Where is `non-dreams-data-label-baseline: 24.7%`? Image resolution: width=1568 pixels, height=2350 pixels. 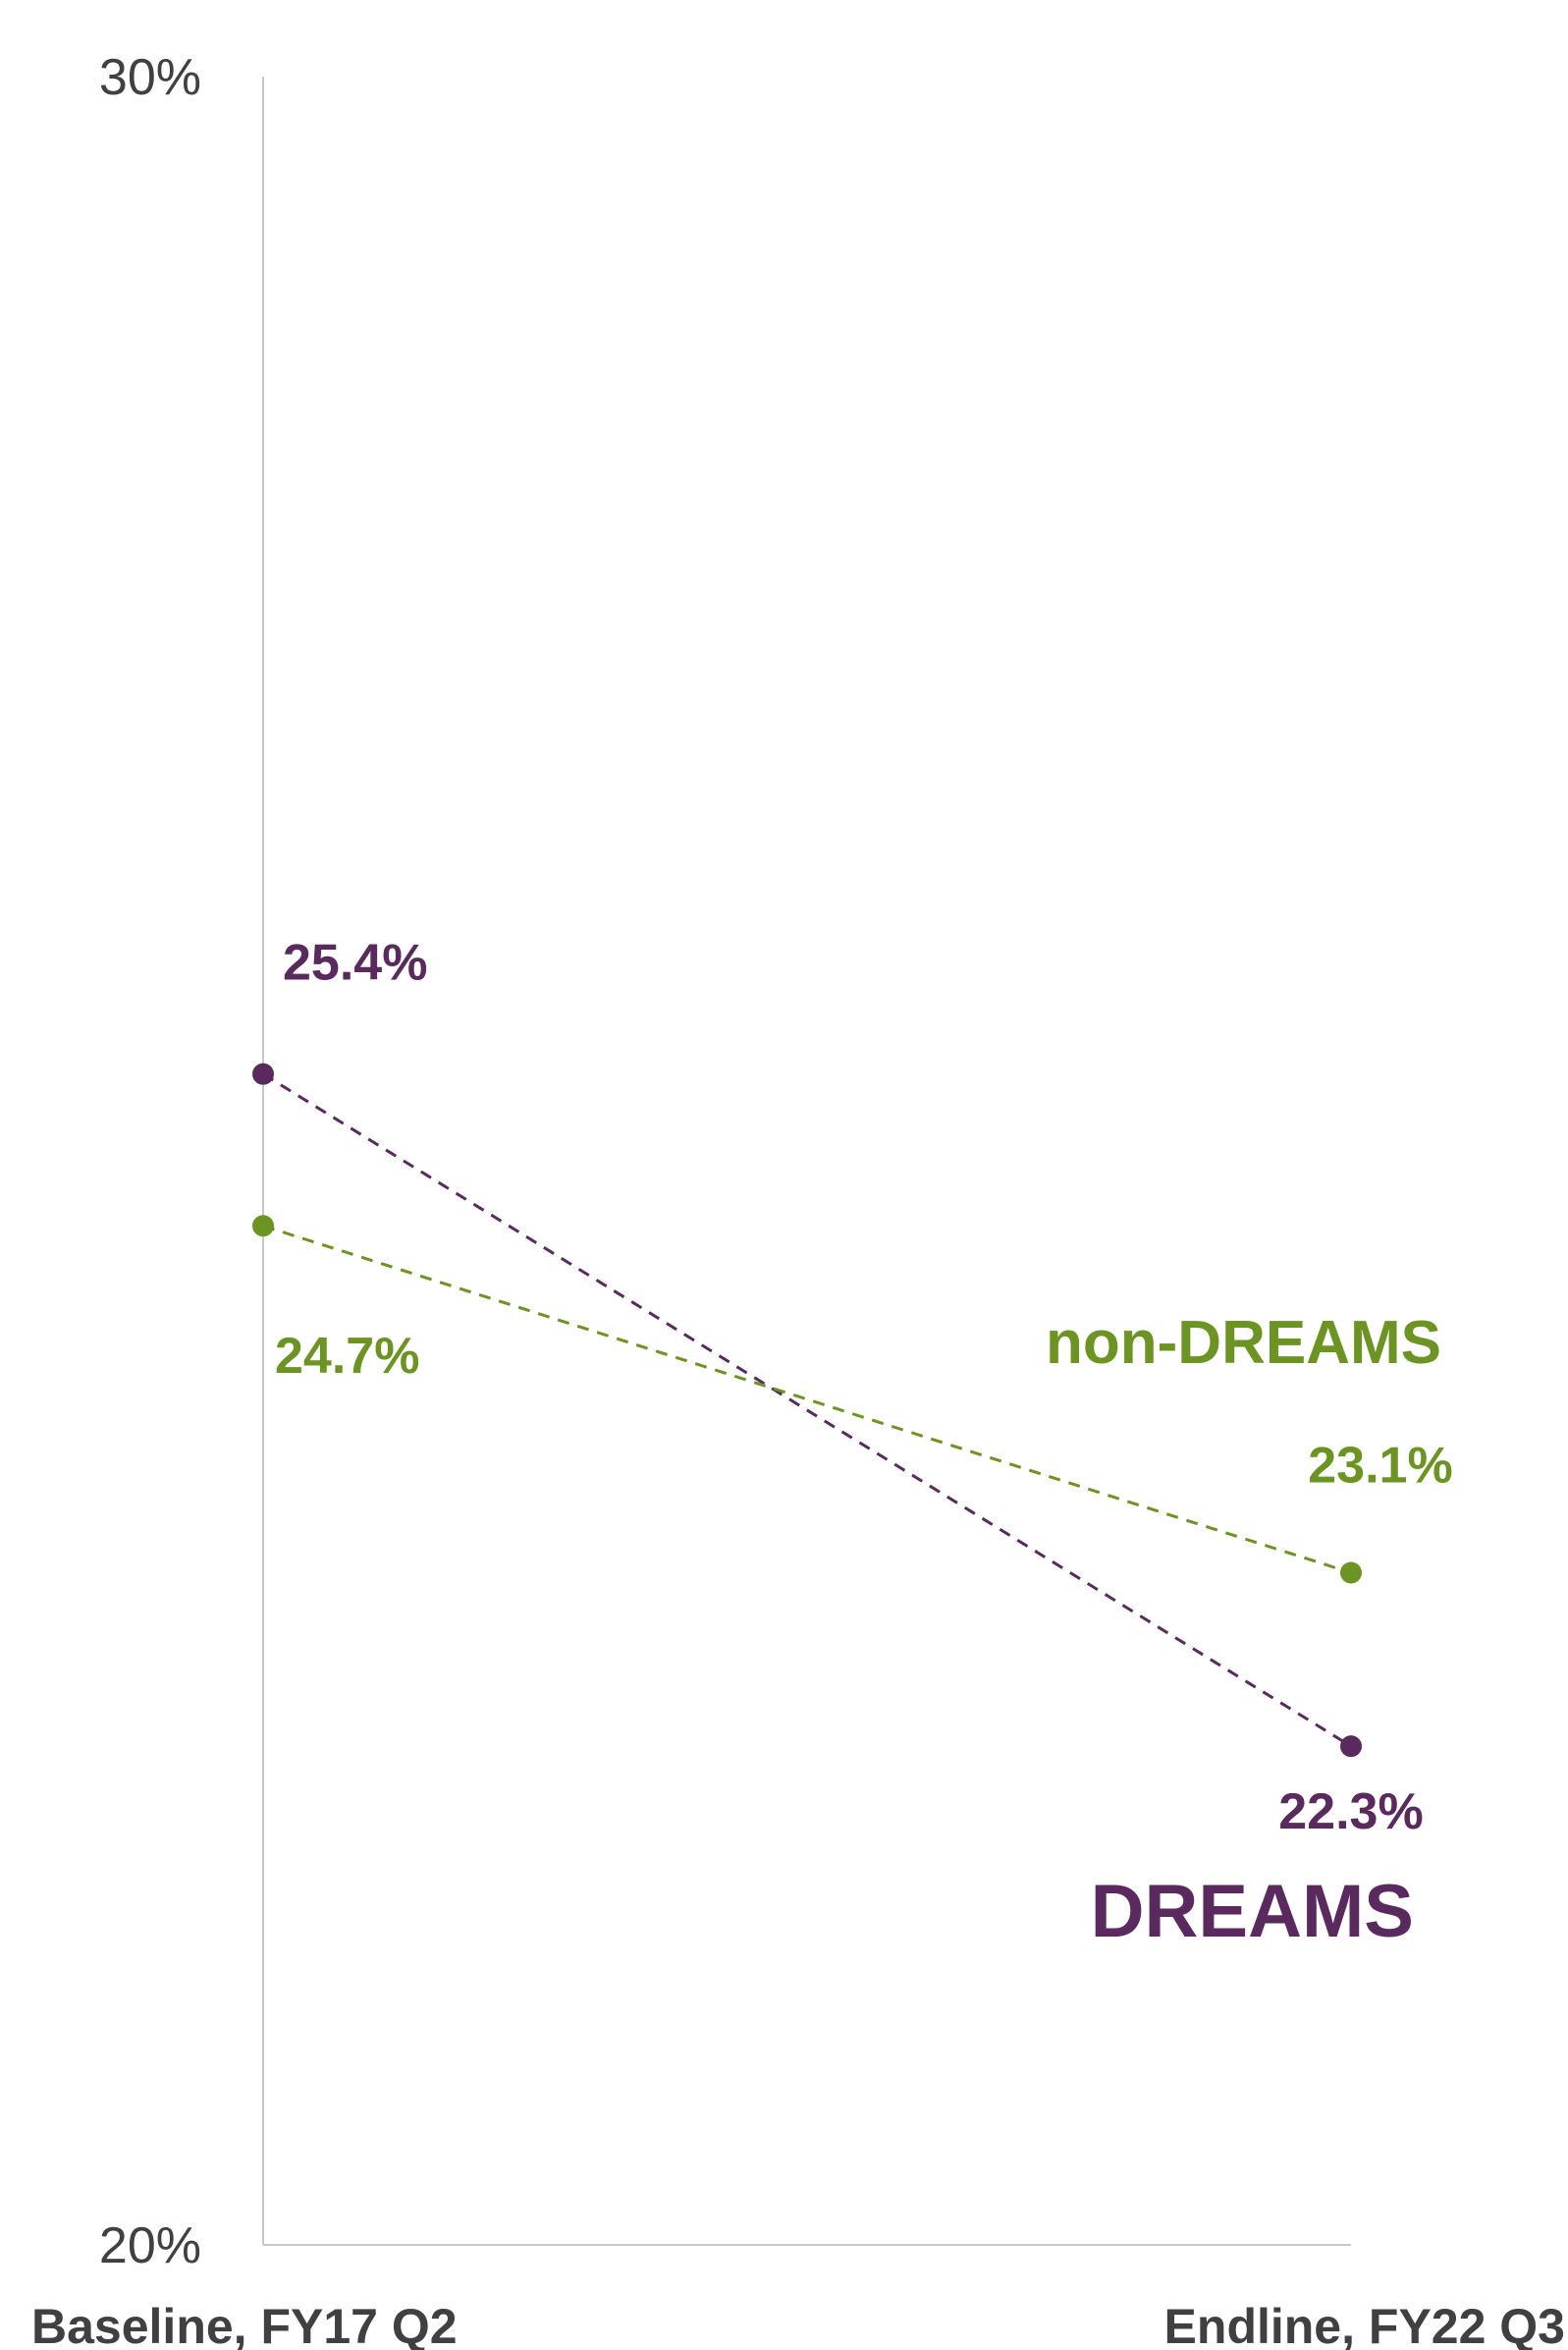 non-dreams-data-label-baseline: 24.7% is located at coordinates (347, 1356).